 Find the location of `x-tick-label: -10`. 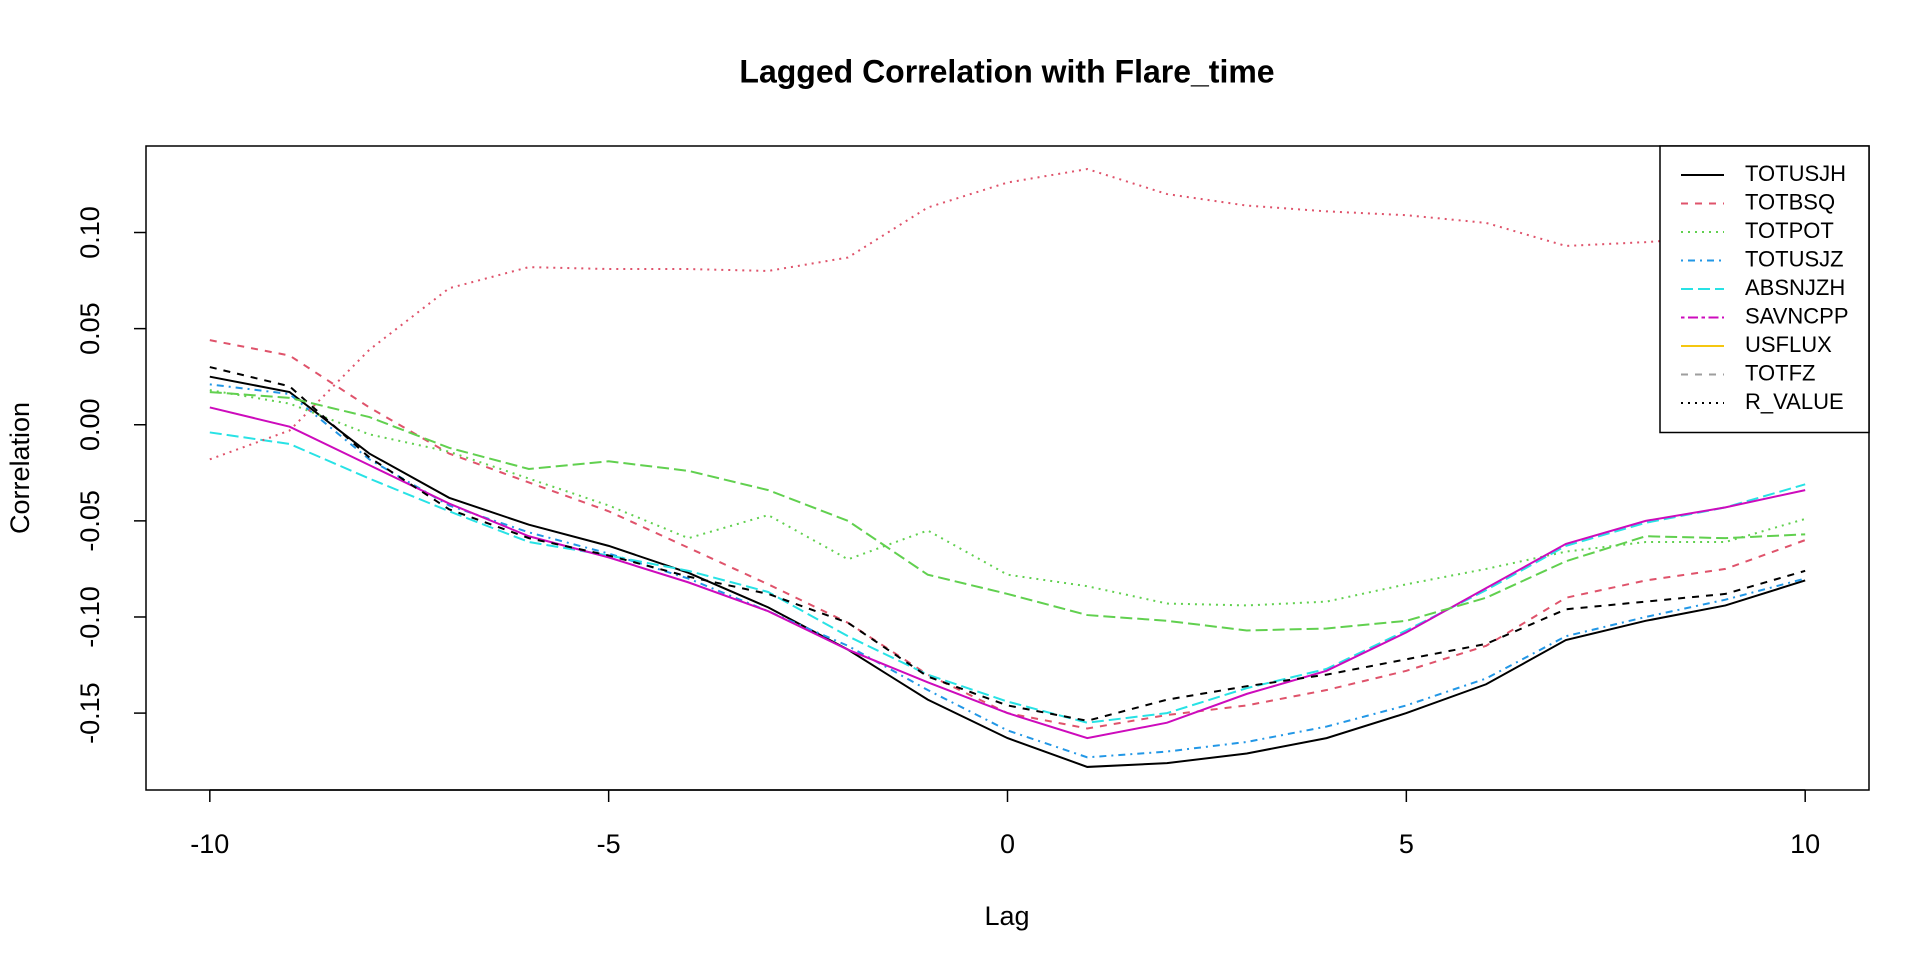

x-tick-label: -10 is located at coordinates (209, 844).